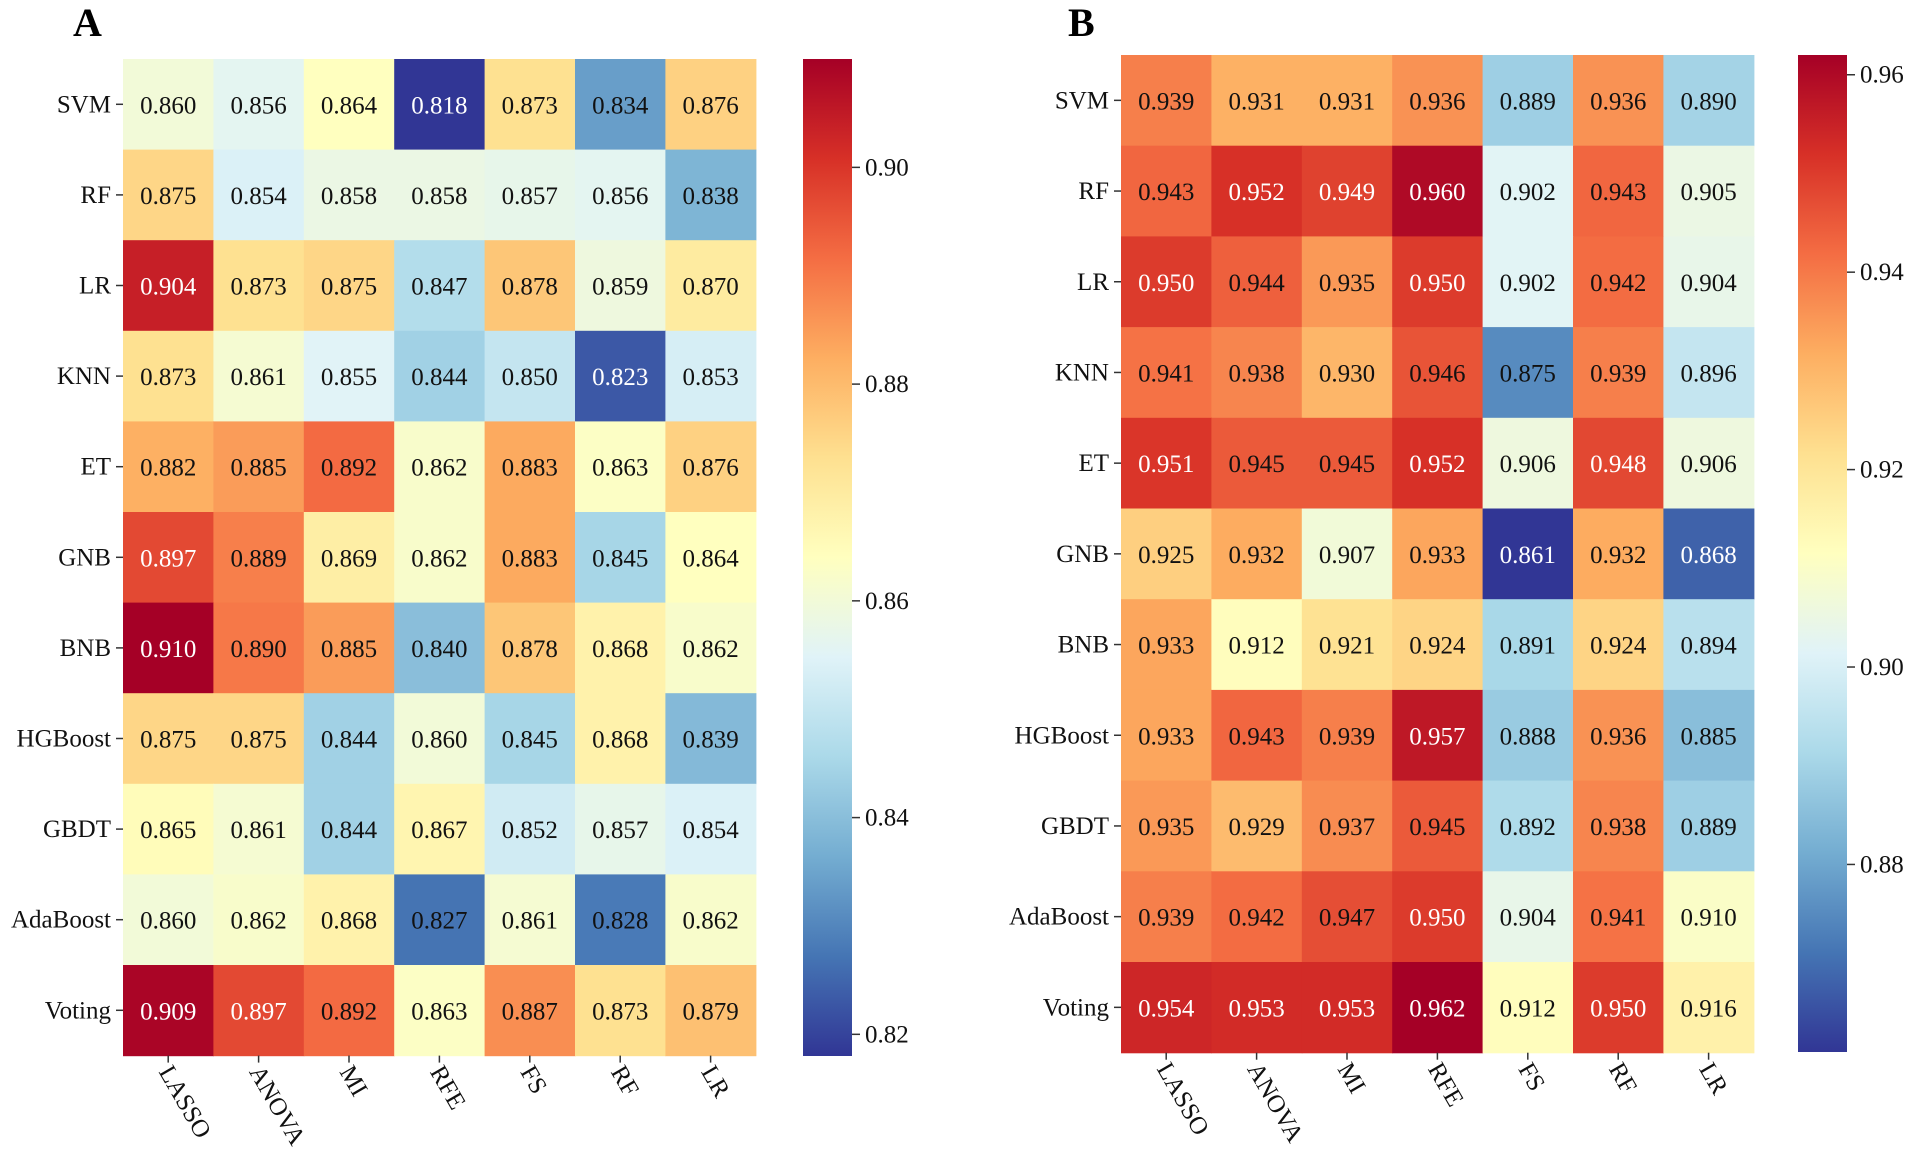 The width and height of the screenshot is (1908, 1161). I want to click on colorbar-tick-label: 0.94, so click(1882, 272).